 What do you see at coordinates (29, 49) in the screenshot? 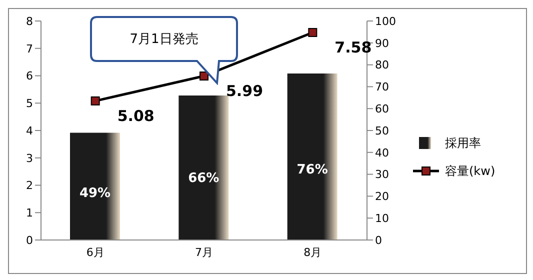
I see `y-tick-label: 7` at bounding box center [29, 49].